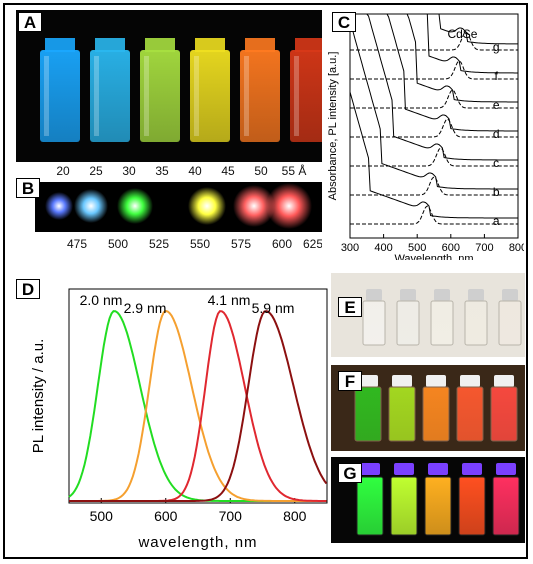 This screenshot has height=564, width=533. What do you see at coordinates (434, 128) in the screenshot?
I see `pl-curve-d` at bounding box center [434, 128].